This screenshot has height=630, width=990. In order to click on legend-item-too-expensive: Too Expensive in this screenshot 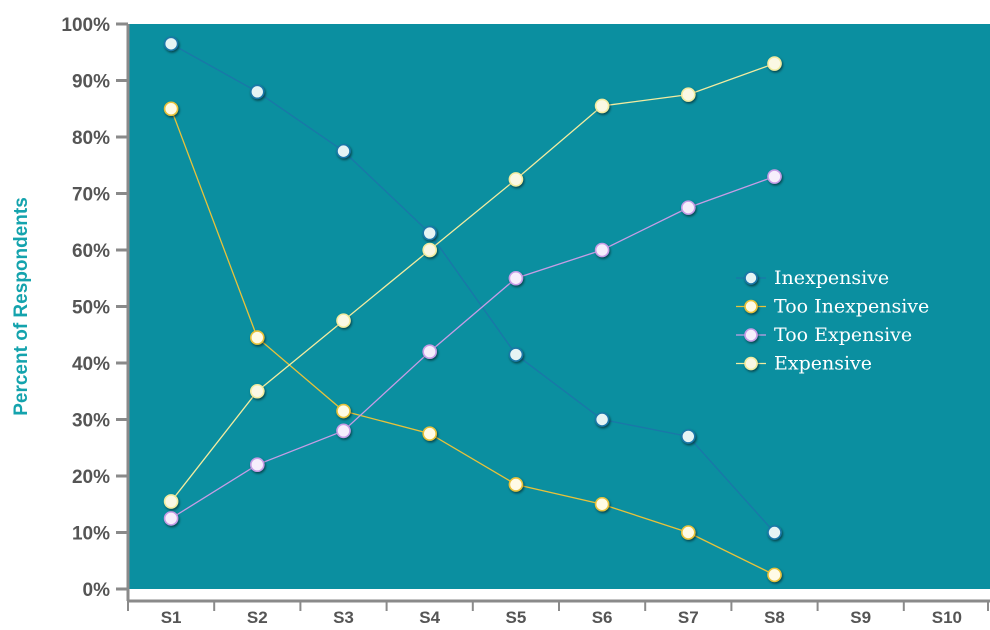, I will do `click(824, 335)`.